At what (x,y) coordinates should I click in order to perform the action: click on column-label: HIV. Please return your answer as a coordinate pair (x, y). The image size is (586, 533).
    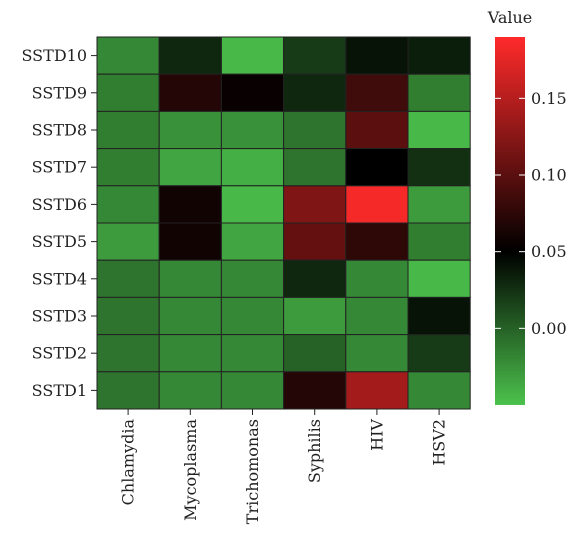
    Looking at the image, I should click on (376, 435).